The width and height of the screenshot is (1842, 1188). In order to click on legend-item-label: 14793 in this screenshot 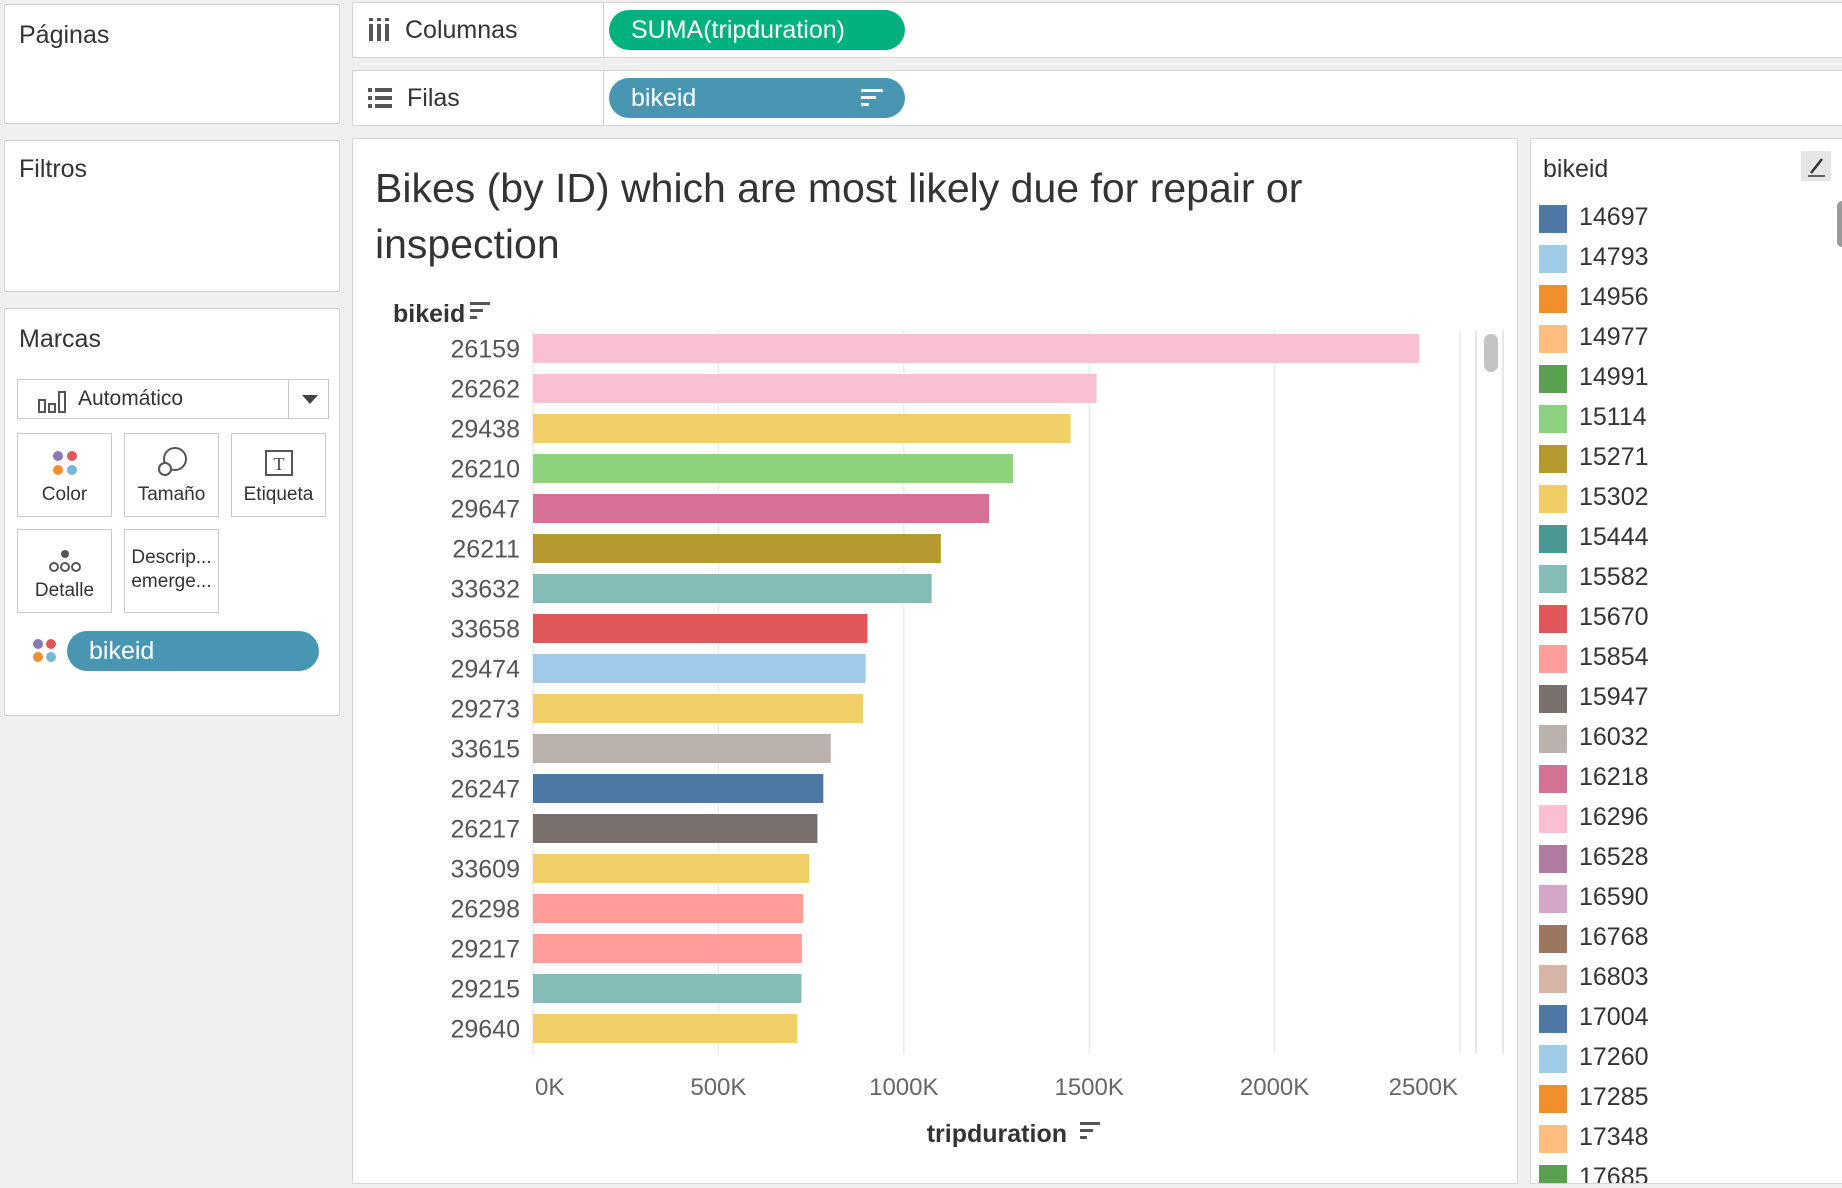, I will do `click(1614, 257)`.